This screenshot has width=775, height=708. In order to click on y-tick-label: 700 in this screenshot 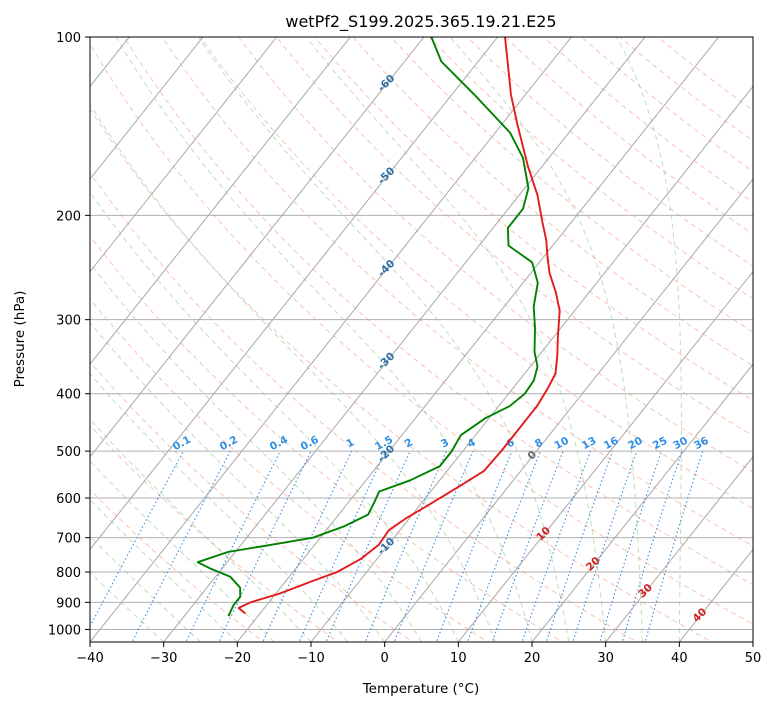, I will do `click(68, 539)`.